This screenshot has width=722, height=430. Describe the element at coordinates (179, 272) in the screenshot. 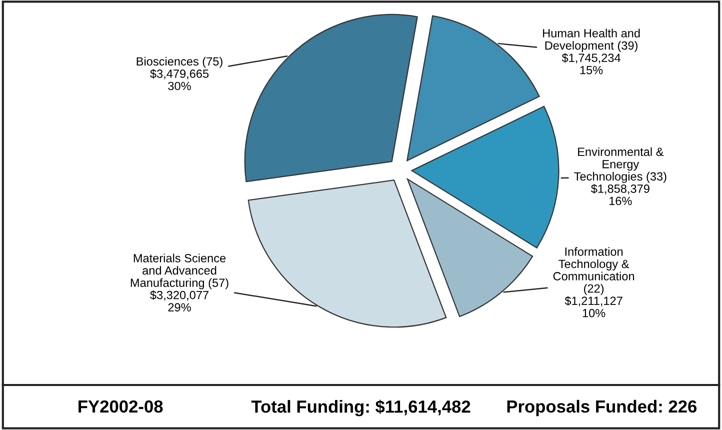

I see `slice-label: Materials Science and Advanced Manufacturing (57)` at that location.